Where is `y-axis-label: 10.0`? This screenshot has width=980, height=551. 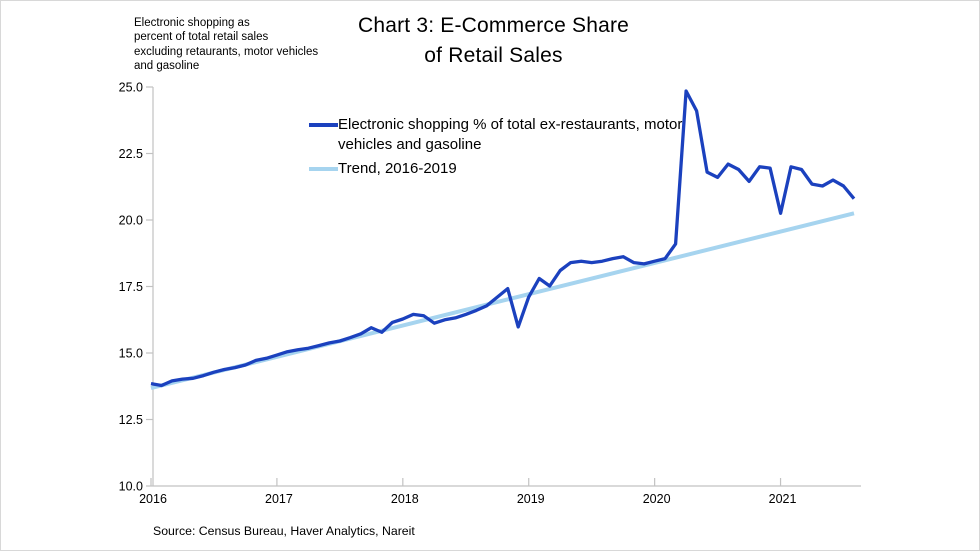
y-axis-label: 10.0 is located at coordinates (131, 486).